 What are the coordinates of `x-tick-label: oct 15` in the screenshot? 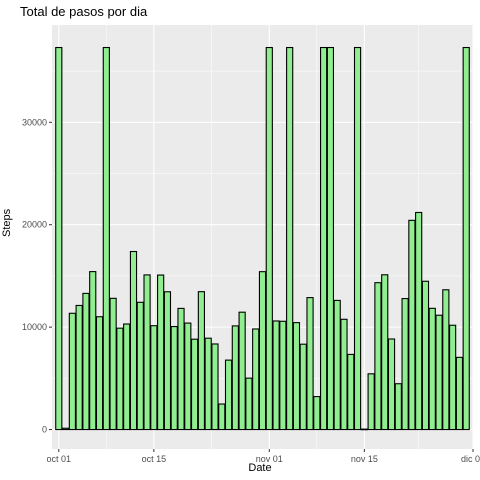 It's located at (154, 459).